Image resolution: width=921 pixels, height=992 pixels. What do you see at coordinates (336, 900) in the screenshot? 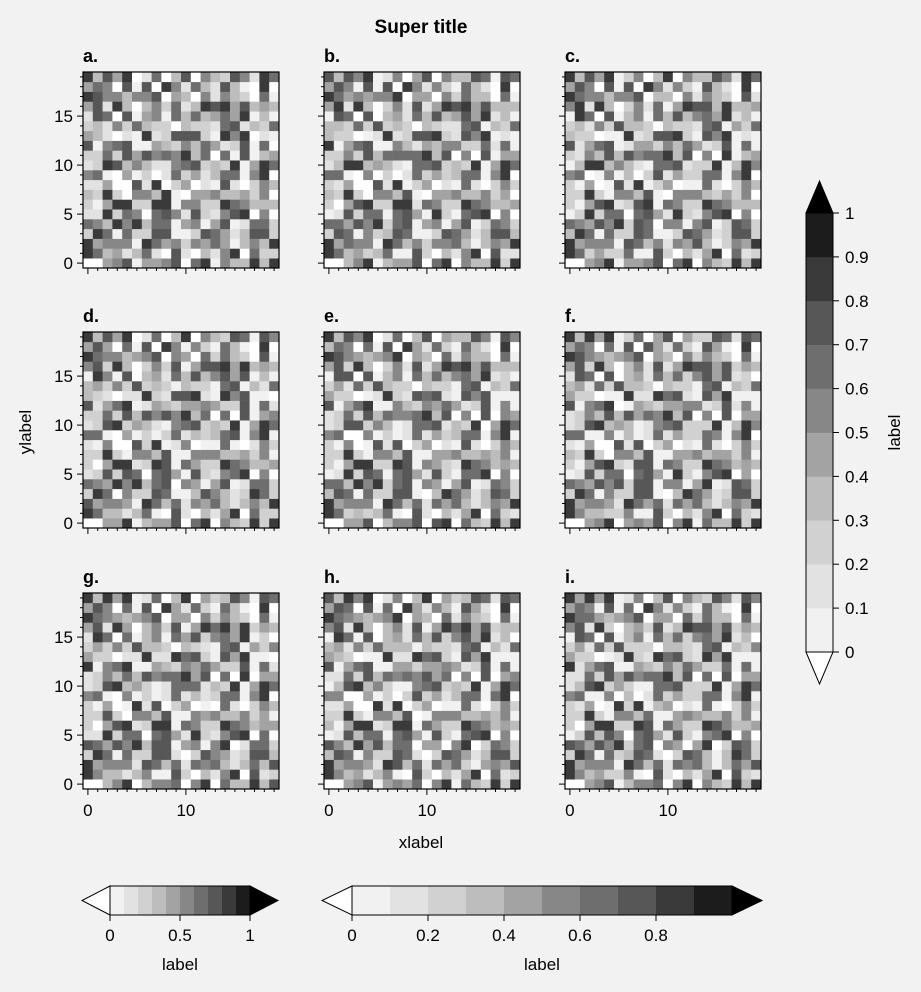
I see `colorbar-extend-min` at bounding box center [336, 900].